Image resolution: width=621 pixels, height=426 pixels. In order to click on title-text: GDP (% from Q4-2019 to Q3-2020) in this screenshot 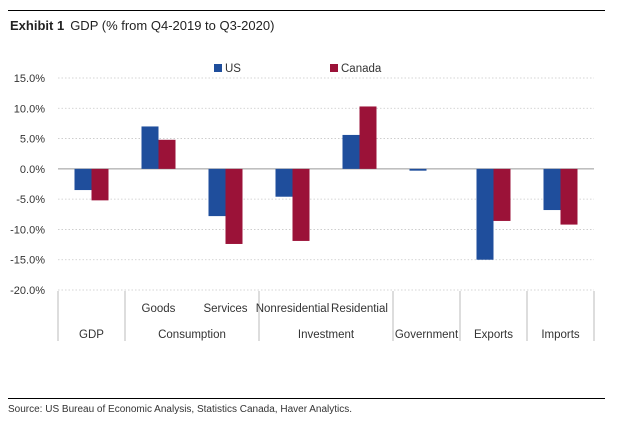, I will do `click(172, 25)`.